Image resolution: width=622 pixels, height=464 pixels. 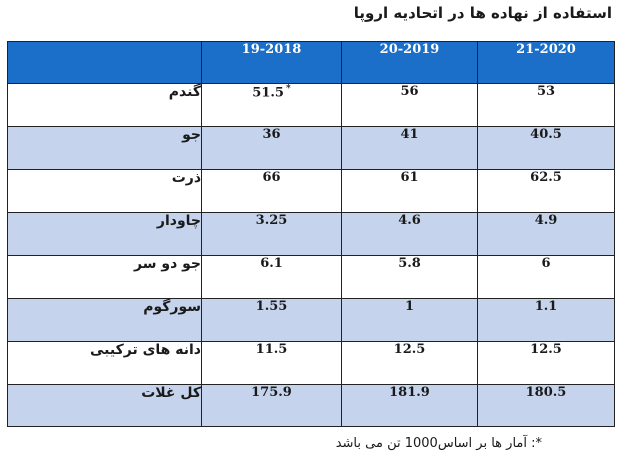 I want to click on value-cell: 181.9, so click(x=409, y=405).